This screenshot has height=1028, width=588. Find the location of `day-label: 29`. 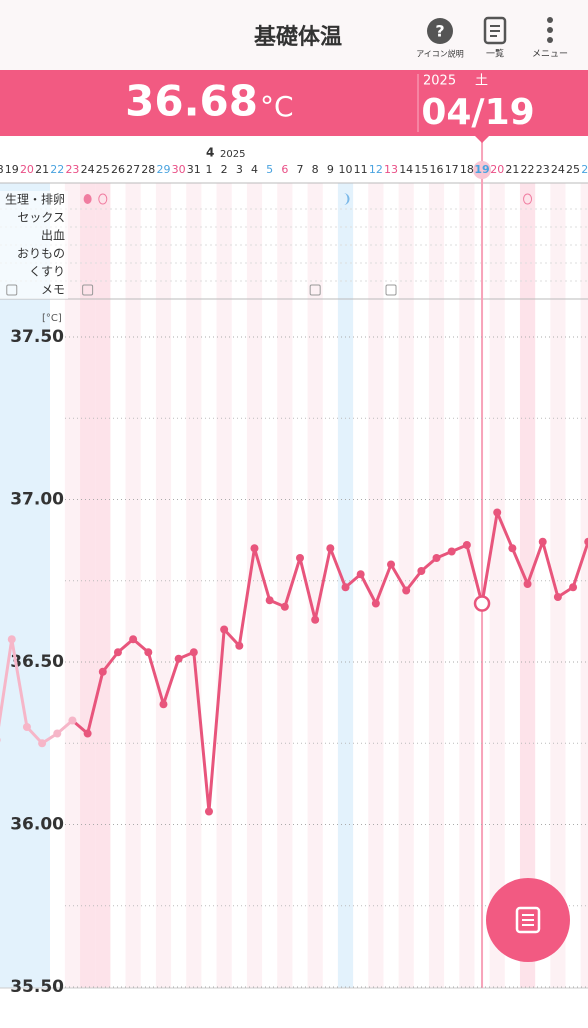

day-label: 29 is located at coordinates (163, 169).